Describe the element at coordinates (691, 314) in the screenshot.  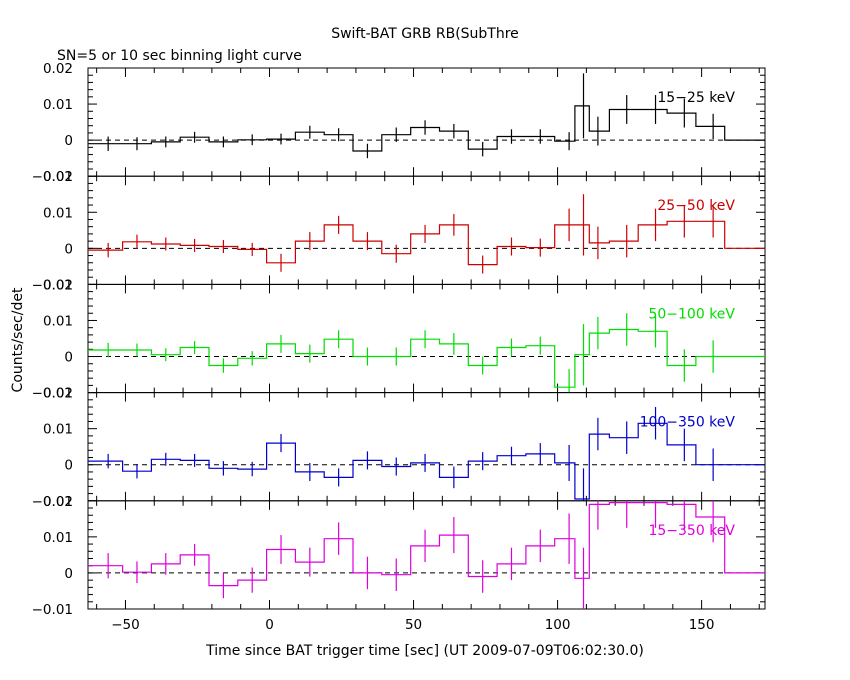
I see `series-label: 50−100 keV` at that location.